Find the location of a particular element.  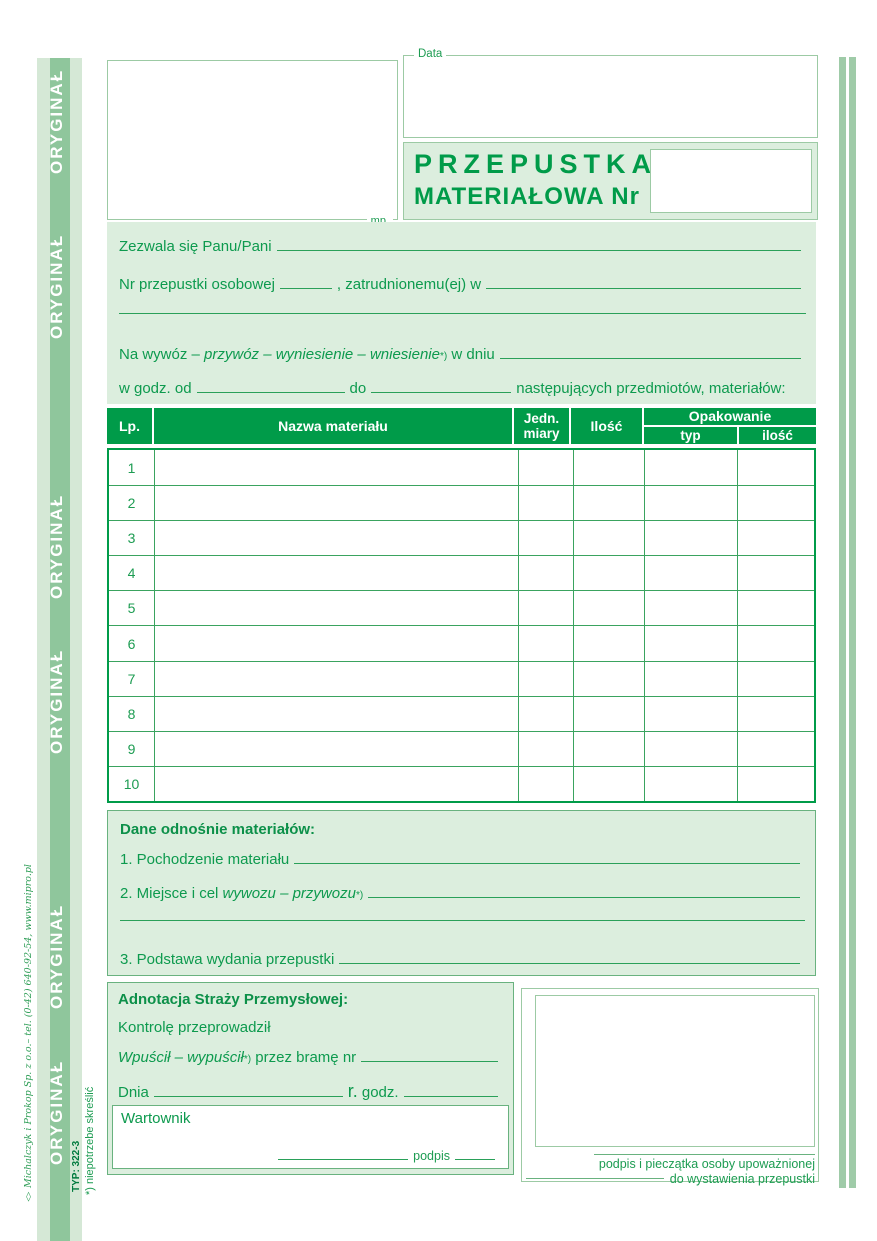

issuer-caption-line2-row: do wystawienia przepustki is located at coordinates (670, 1179).